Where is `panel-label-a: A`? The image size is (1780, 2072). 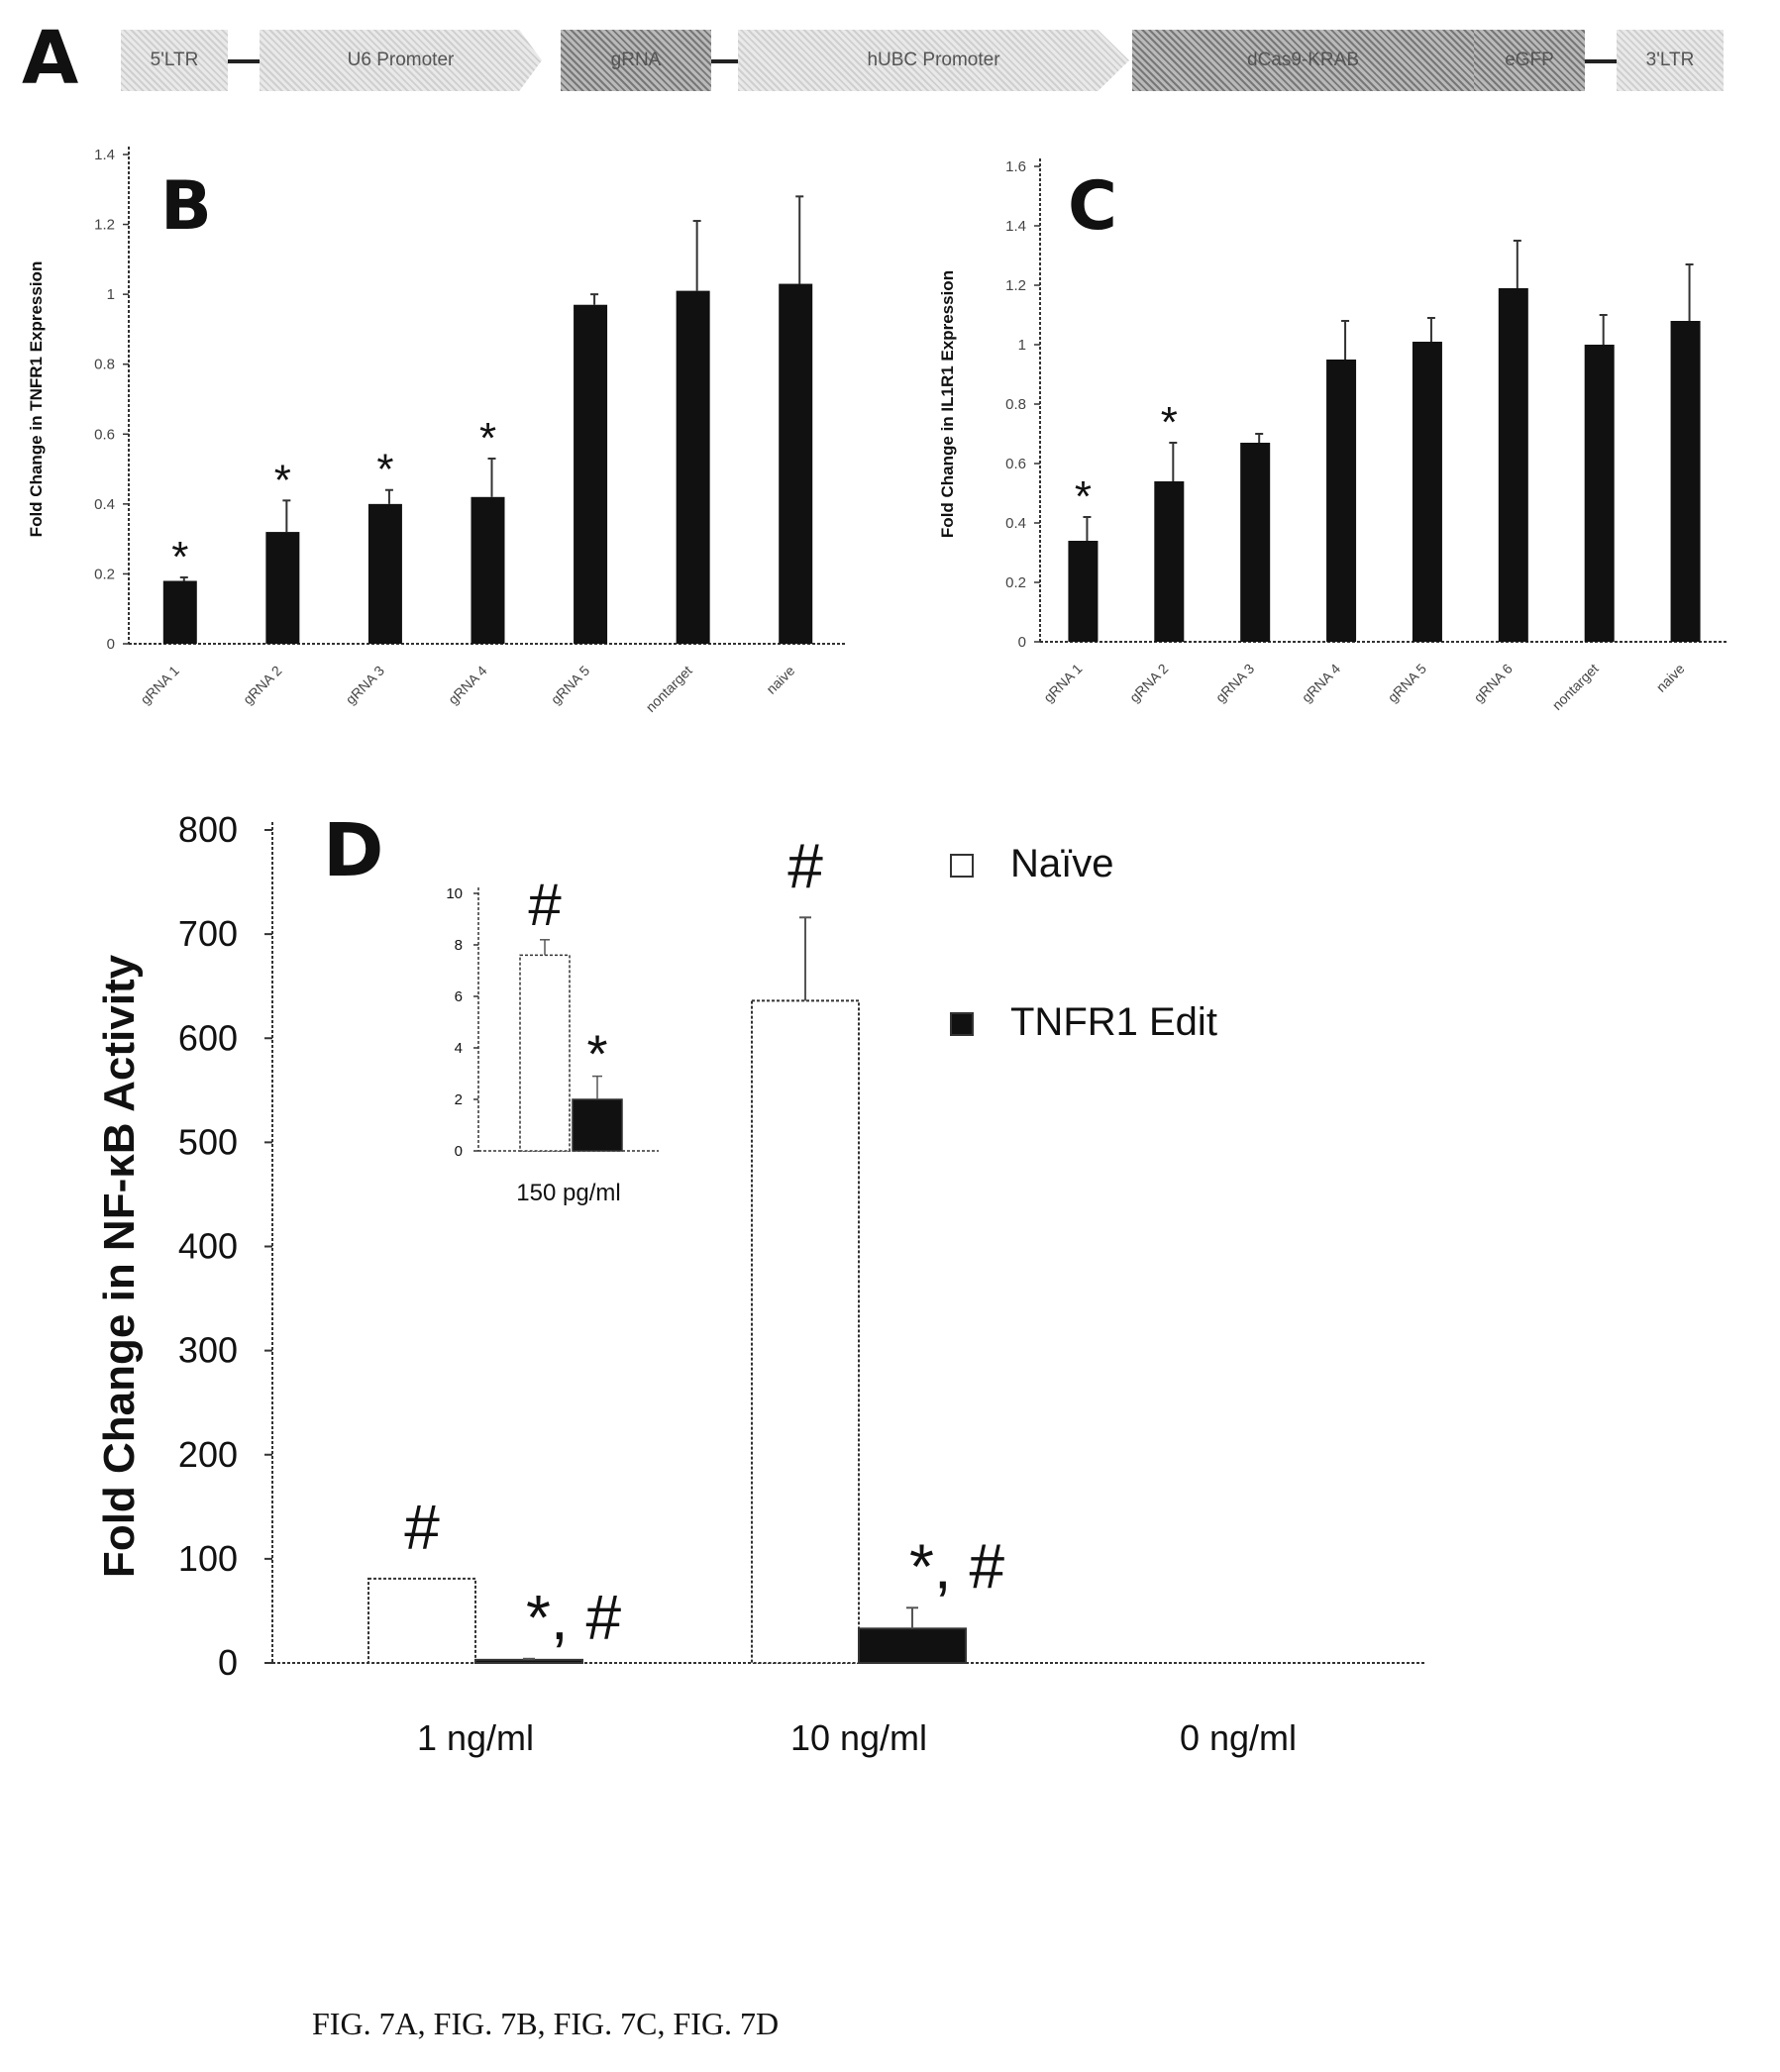 panel-label-a: A is located at coordinates (50, 58).